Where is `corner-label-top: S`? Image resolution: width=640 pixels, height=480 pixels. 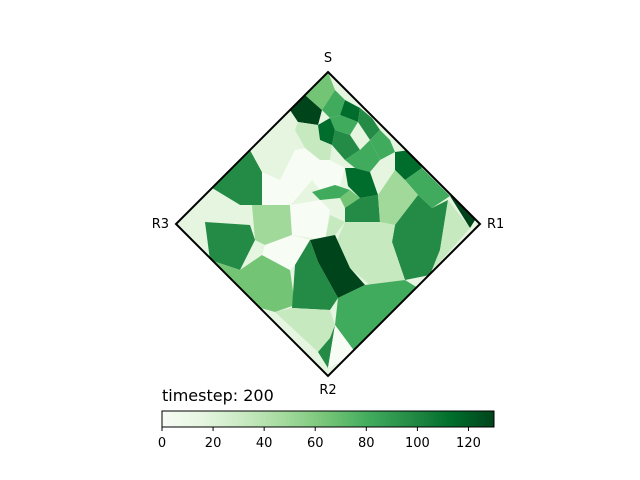
corner-label-top: S is located at coordinates (328, 58).